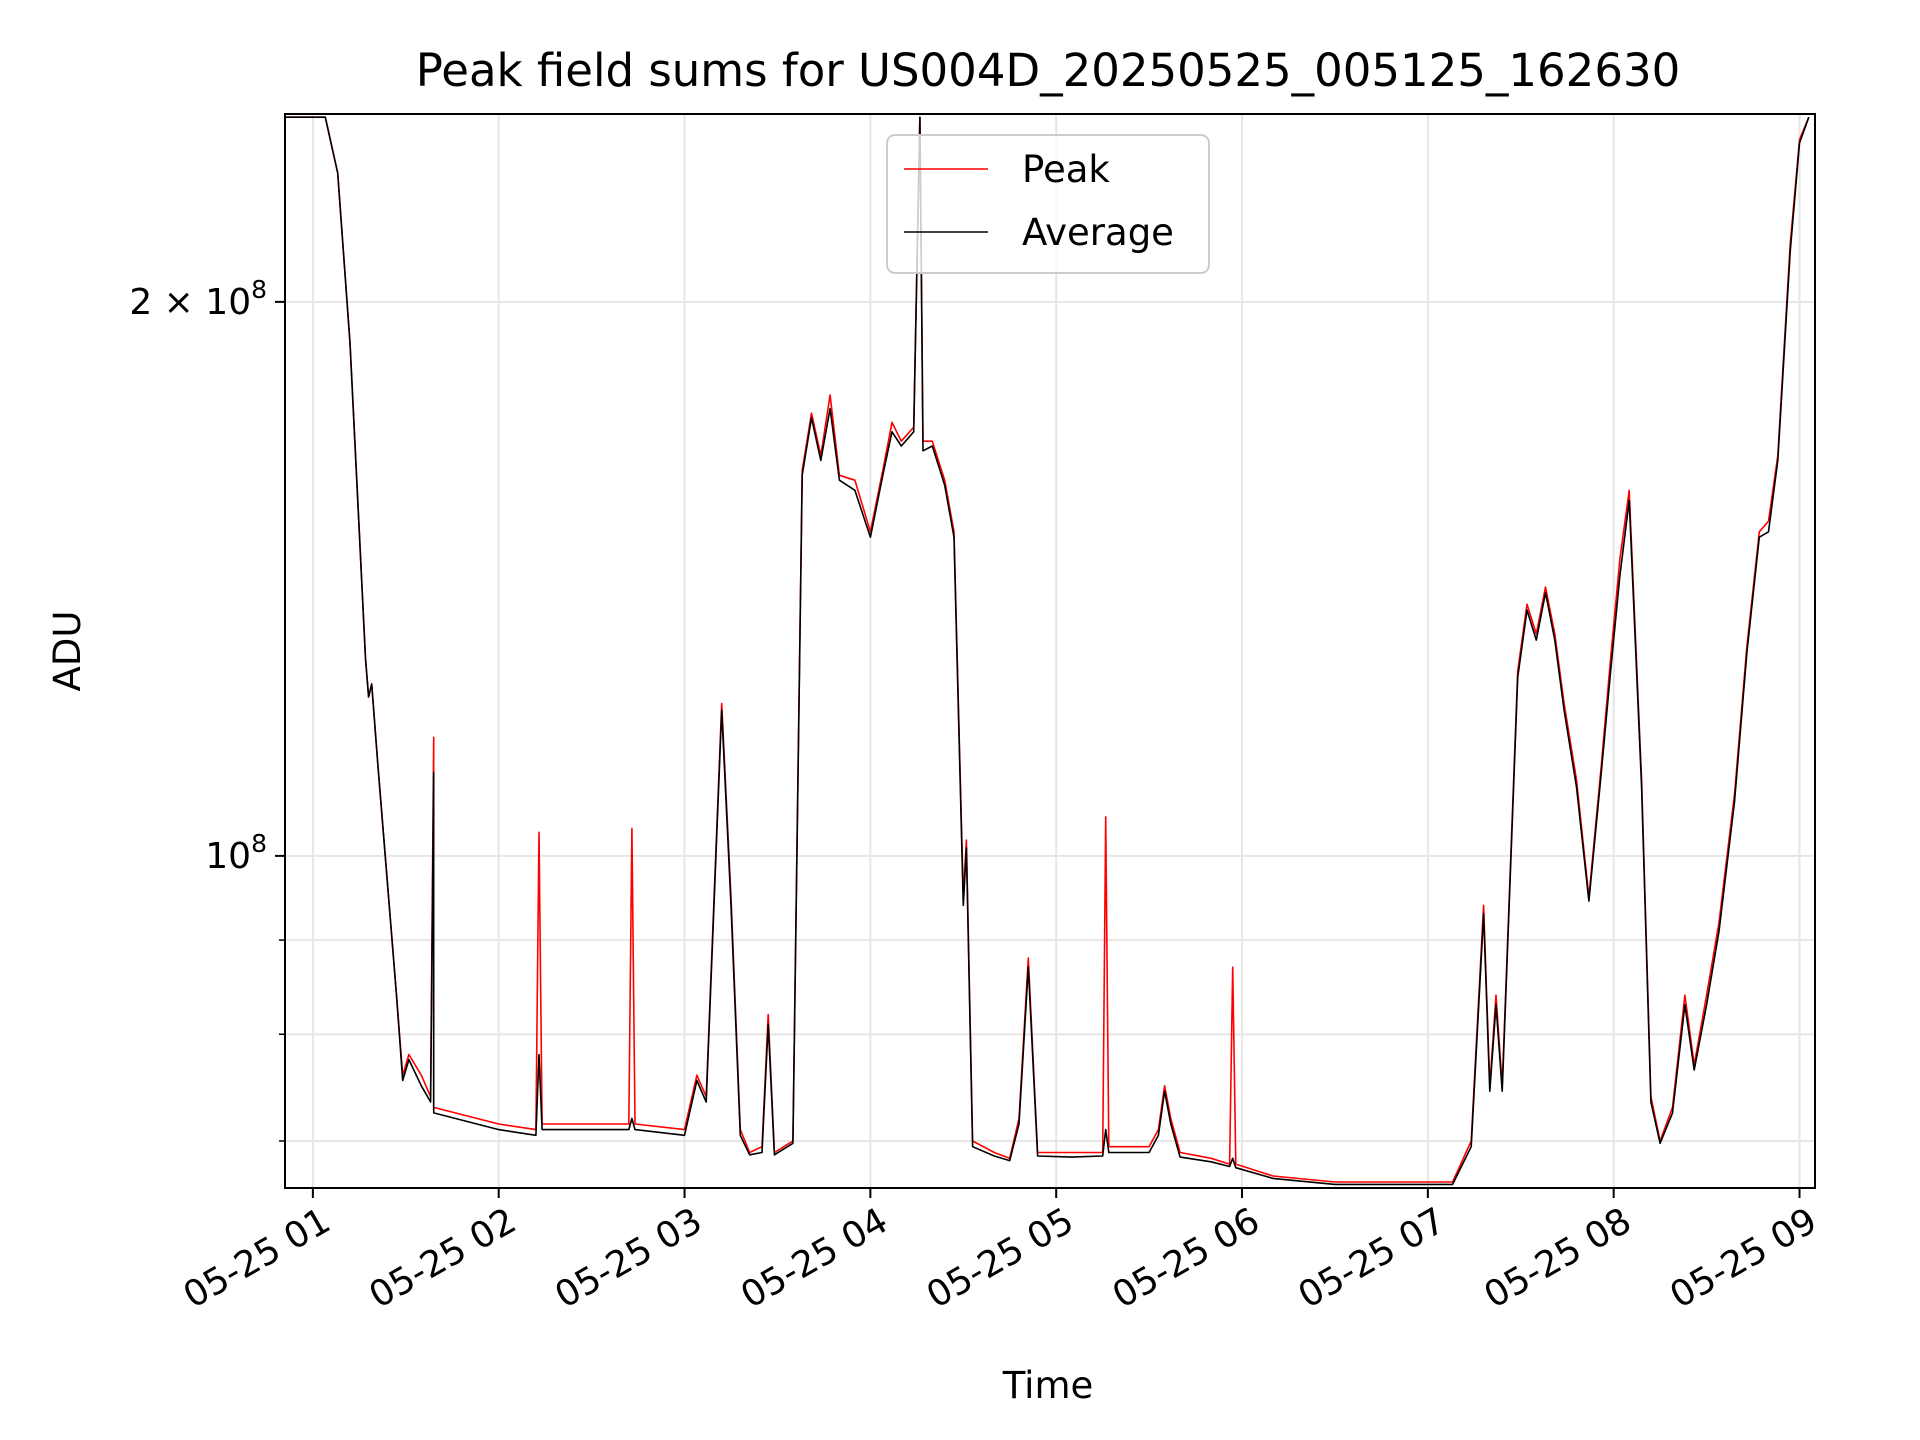  What do you see at coordinates (1066, 169) in the screenshot?
I see `legend-label-peak: Peak` at bounding box center [1066, 169].